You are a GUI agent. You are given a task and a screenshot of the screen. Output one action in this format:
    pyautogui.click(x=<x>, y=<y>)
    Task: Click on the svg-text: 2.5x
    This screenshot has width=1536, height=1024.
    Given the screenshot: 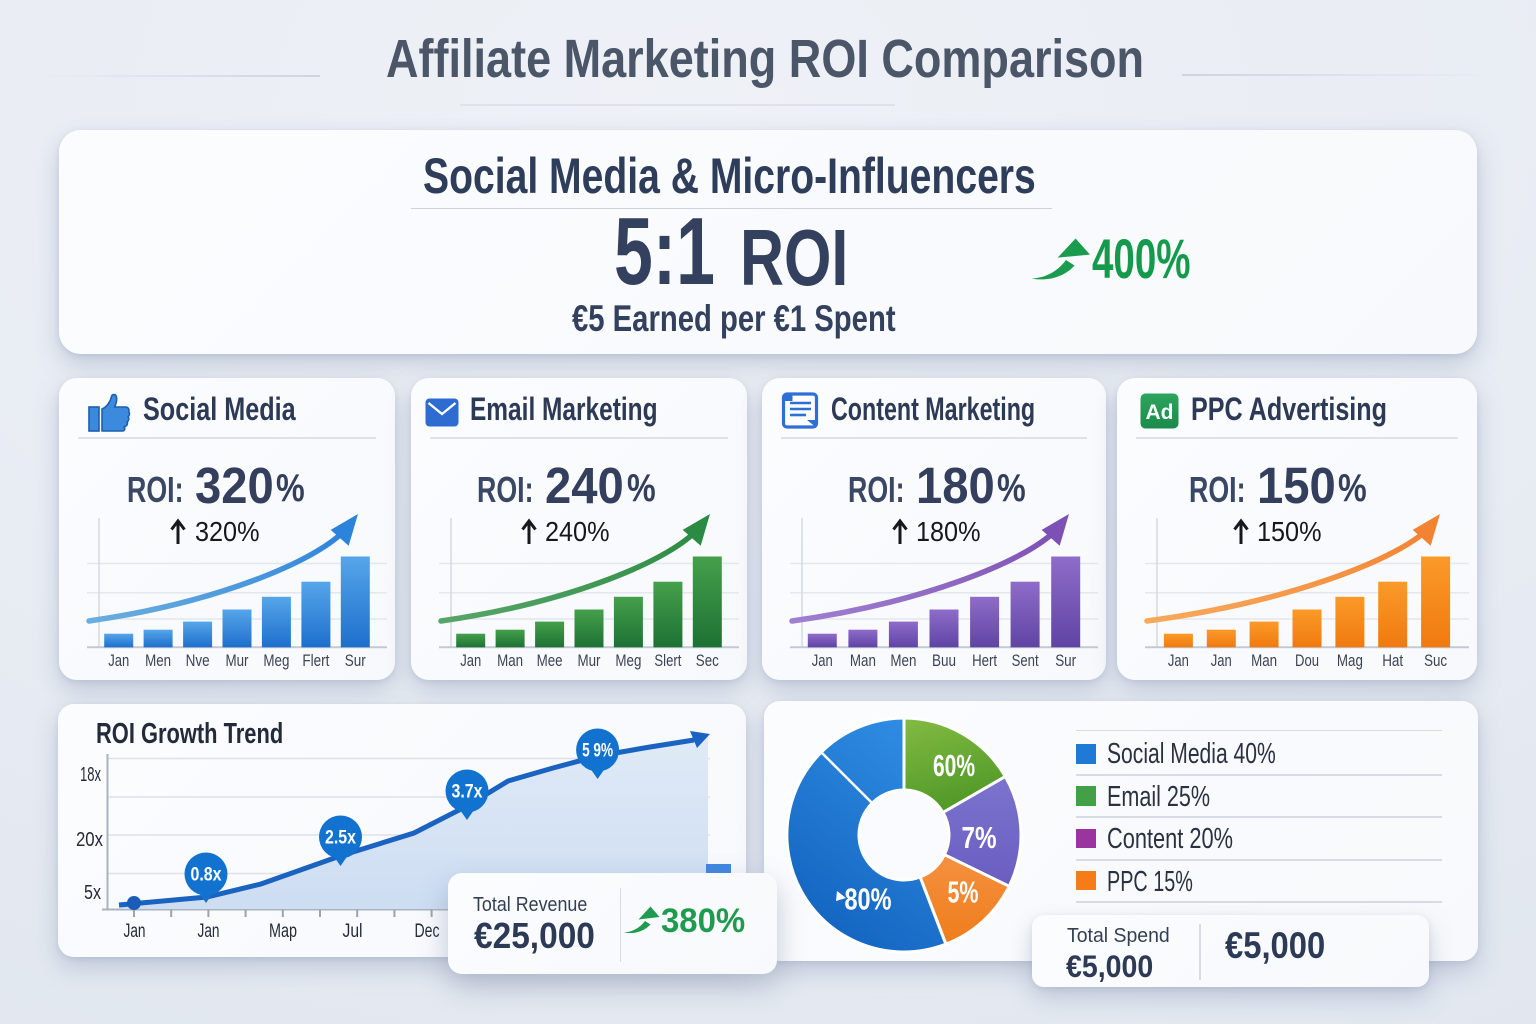 What is the action you would take?
    pyautogui.click(x=340, y=838)
    